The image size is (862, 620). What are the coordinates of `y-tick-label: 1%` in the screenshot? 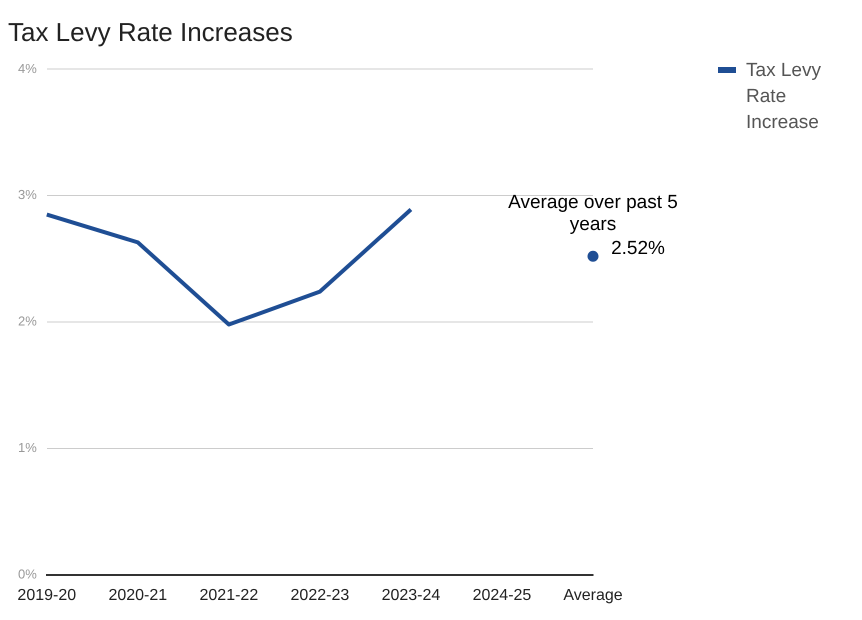 It's located at (28, 447).